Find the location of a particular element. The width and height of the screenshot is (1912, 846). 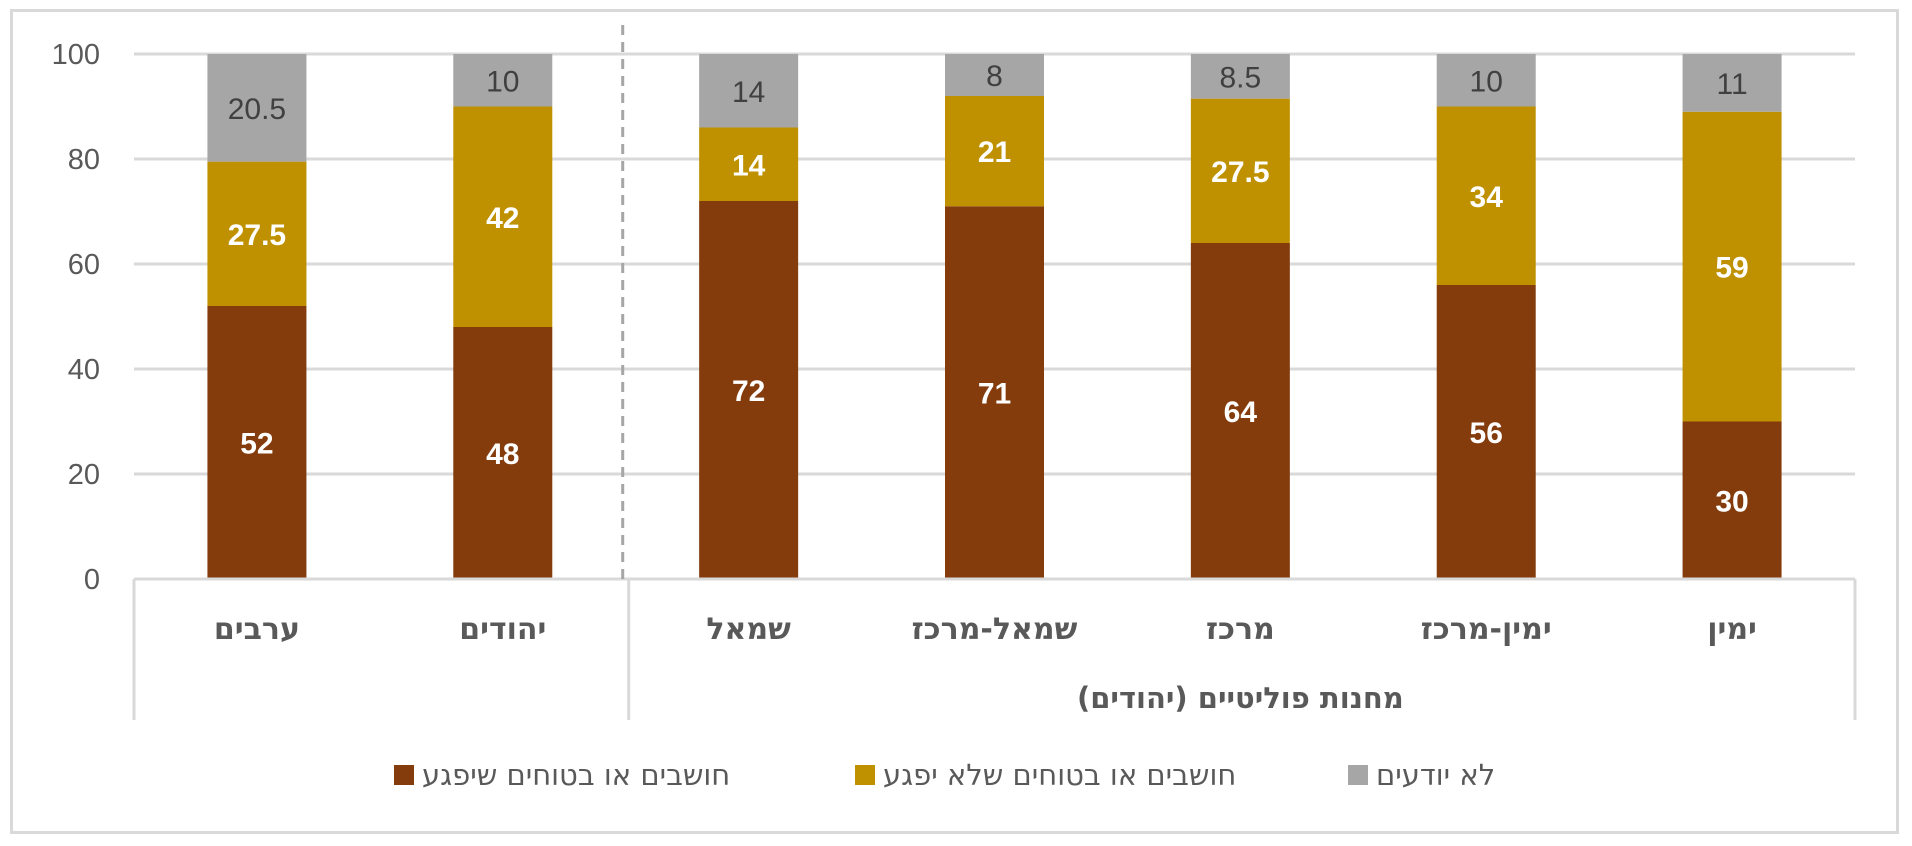

data-label: 21 is located at coordinates (994, 152).